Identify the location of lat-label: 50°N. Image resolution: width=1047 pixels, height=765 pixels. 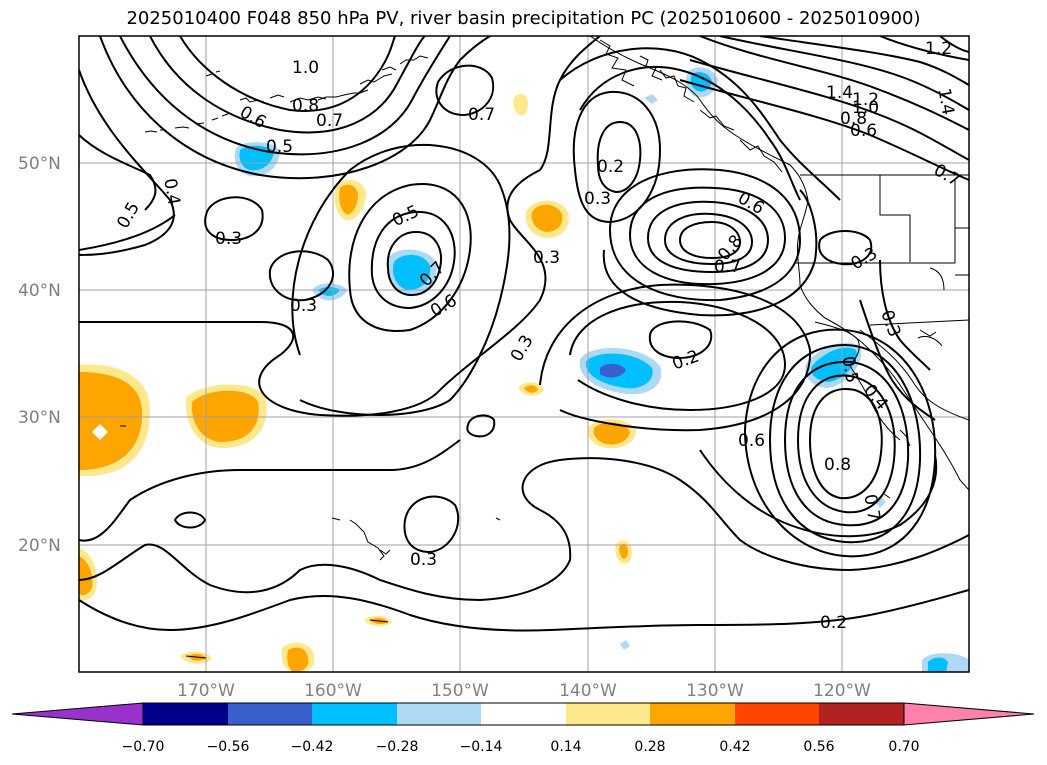
(39, 164).